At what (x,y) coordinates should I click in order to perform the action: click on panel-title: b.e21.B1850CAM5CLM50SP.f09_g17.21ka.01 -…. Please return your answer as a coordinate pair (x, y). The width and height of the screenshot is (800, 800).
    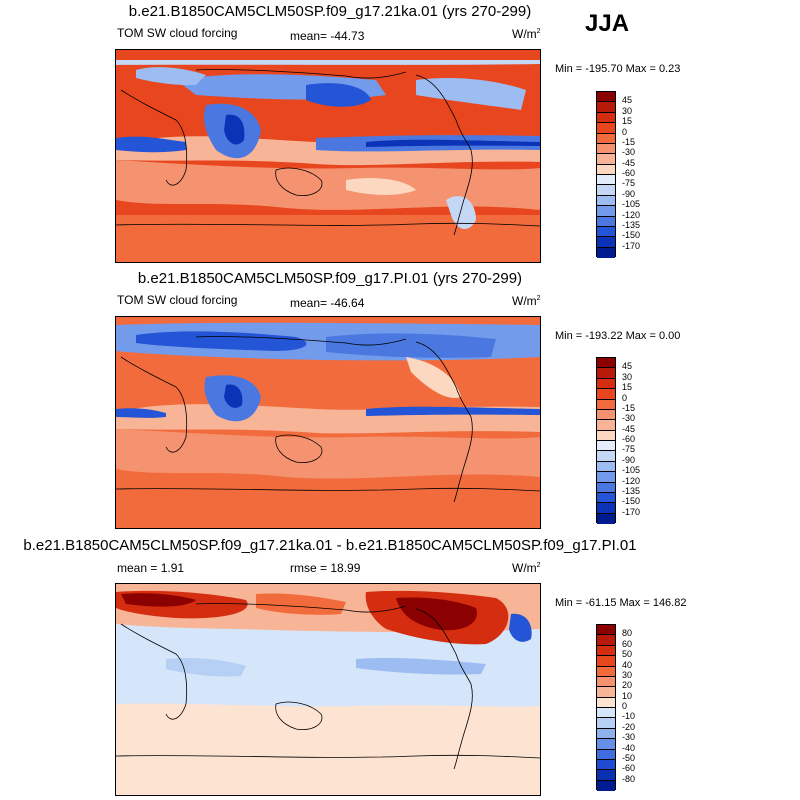
    Looking at the image, I should click on (330, 545).